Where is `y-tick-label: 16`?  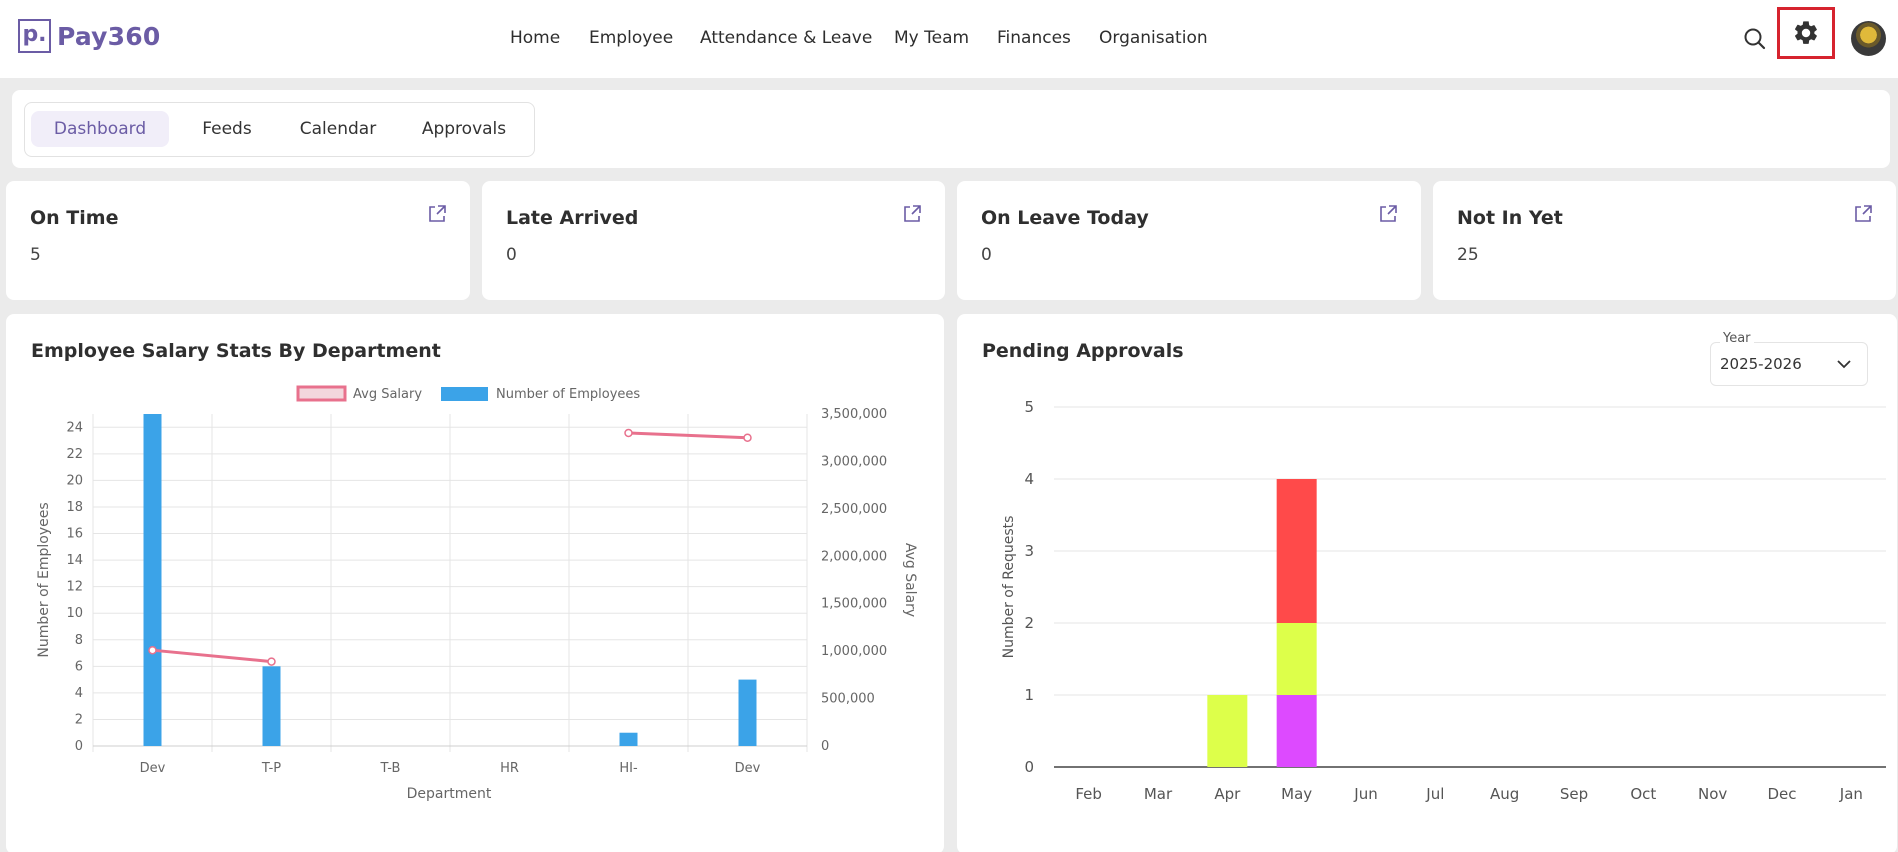
y-tick-label: 16 is located at coordinates (74, 534).